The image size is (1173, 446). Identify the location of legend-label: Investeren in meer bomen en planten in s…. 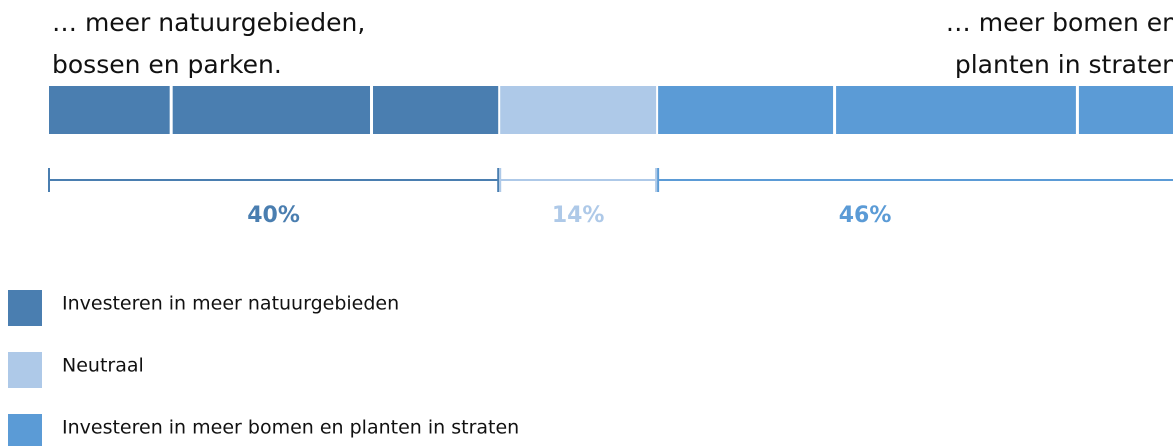
(290, 428).